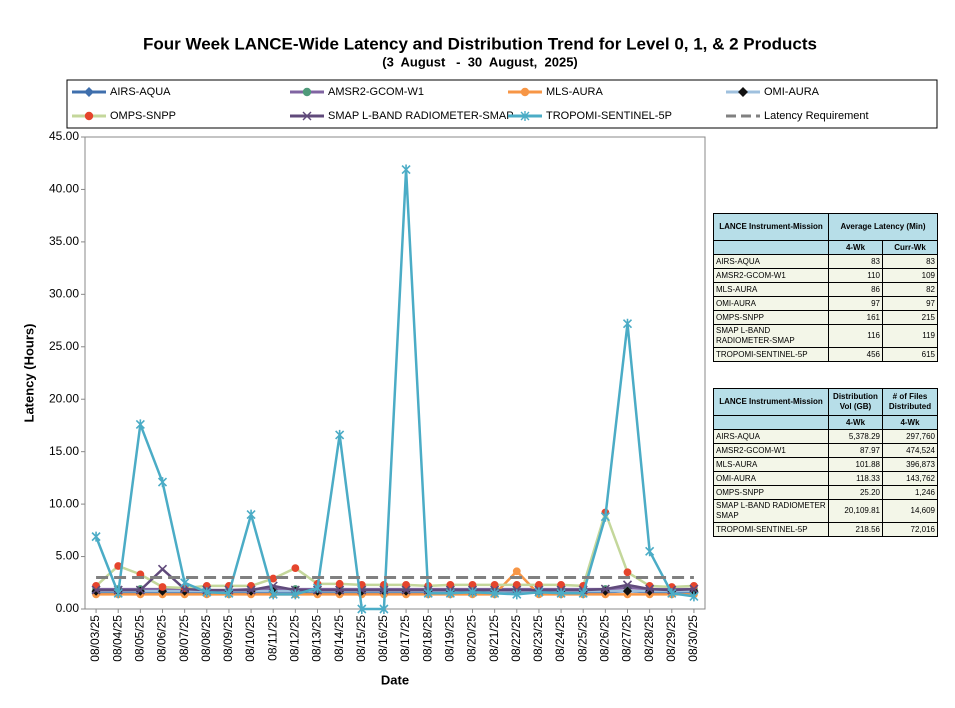  I want to click on table-cell: 72,016, so click(910, 529).